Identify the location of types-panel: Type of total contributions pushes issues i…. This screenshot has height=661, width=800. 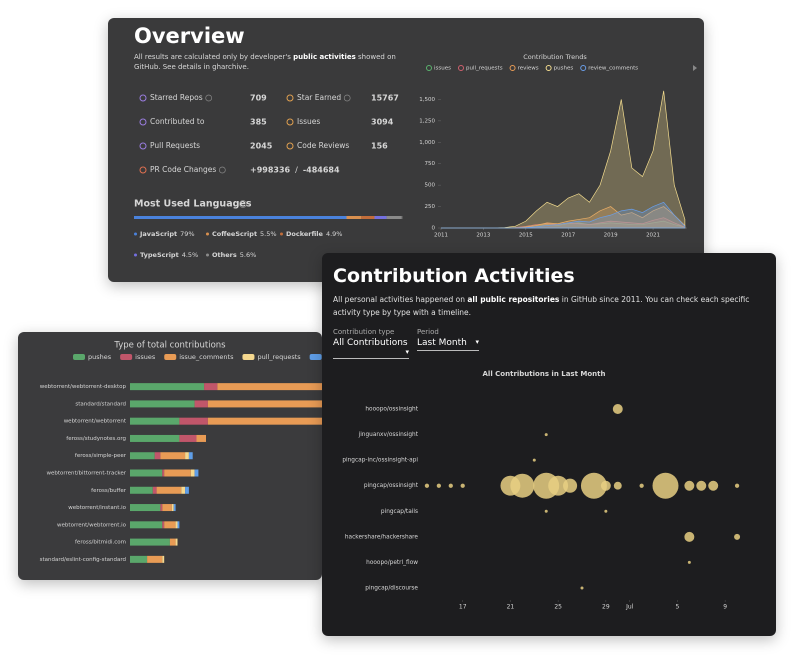
(170, 456).